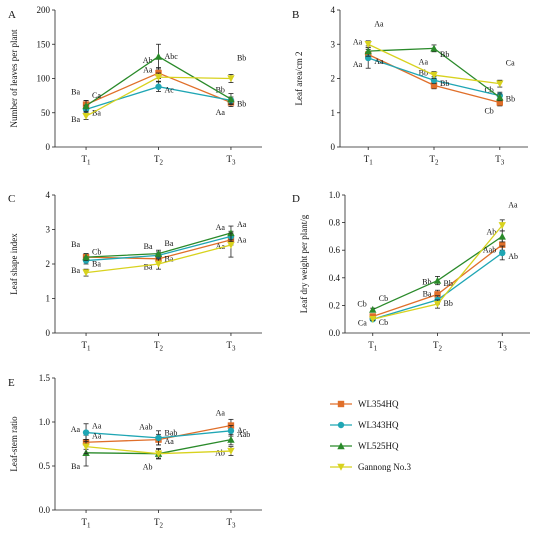  What do you see at coordinates (333, 113) in the screenshot?
I see `y-tick-label: 1` at bounding box center [333, 113].